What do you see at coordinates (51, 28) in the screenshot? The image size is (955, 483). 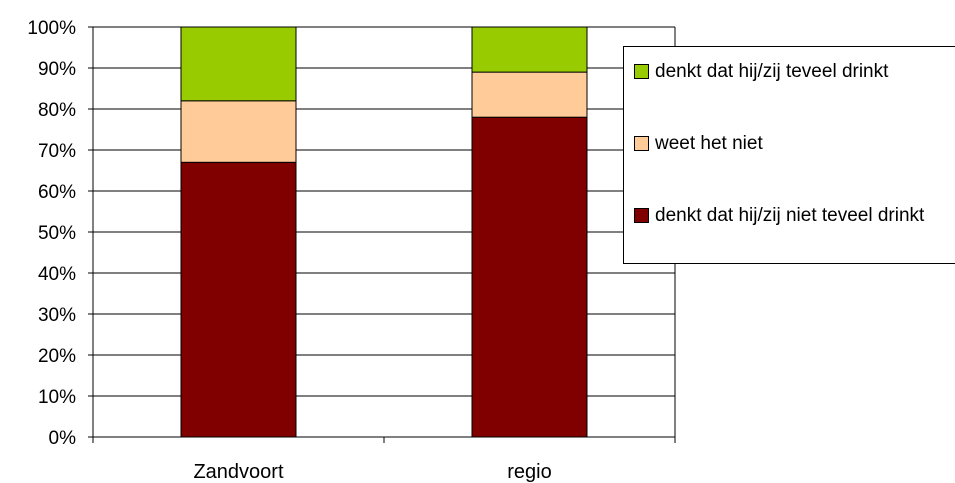 I see `y-tick-label: 100%` at bounding box center [51, 28].